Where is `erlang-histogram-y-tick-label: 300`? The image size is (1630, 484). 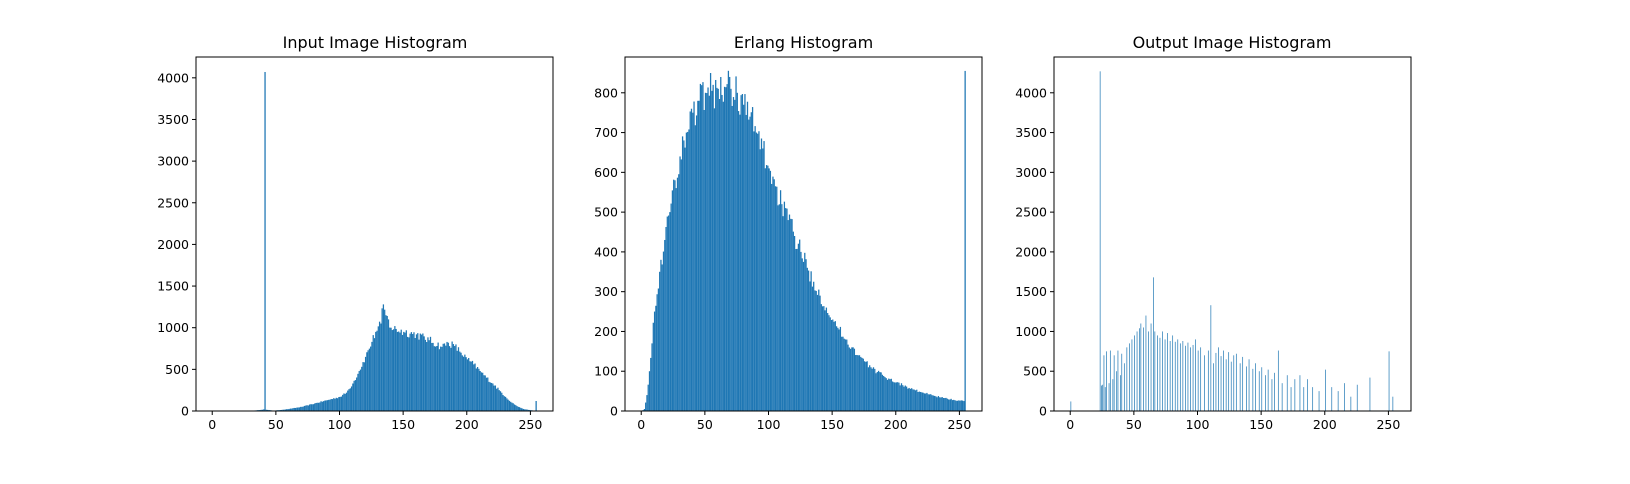 erlang-histogram-y-tick-label: 300 is located at coordinates (606, 291).